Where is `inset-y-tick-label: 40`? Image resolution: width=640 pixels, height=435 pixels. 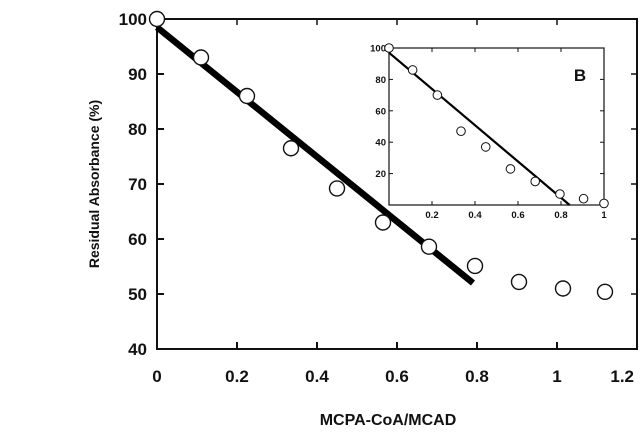 inset-y-tick-label: 40 is located at coordinates (380, 143).